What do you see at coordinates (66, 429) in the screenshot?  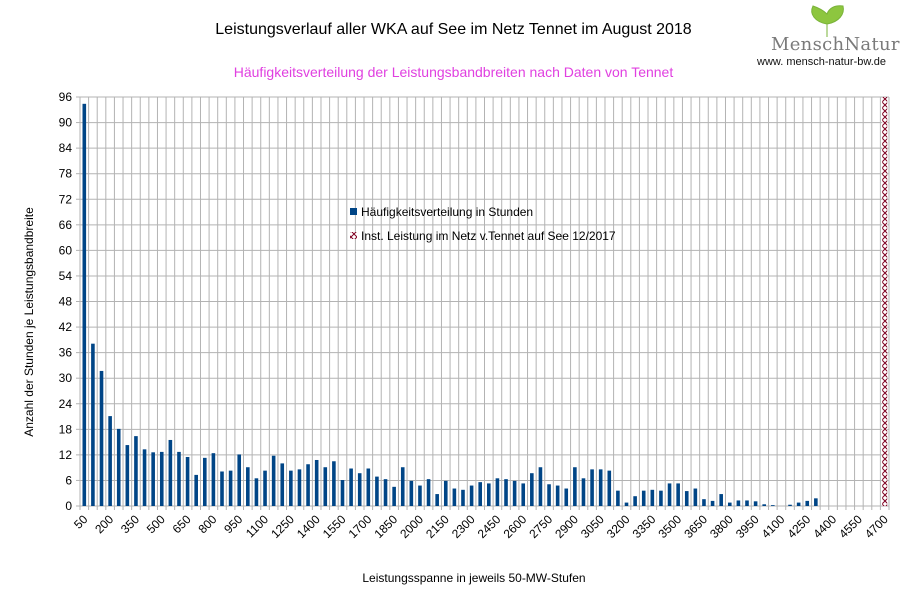 I see `y-tick-label: 18` at bounding box center [66, 429].